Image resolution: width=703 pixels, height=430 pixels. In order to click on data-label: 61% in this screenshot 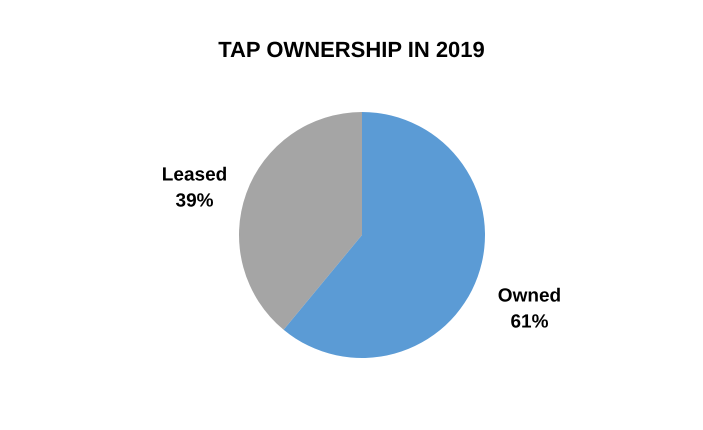, I will do `click(529, 321)`.